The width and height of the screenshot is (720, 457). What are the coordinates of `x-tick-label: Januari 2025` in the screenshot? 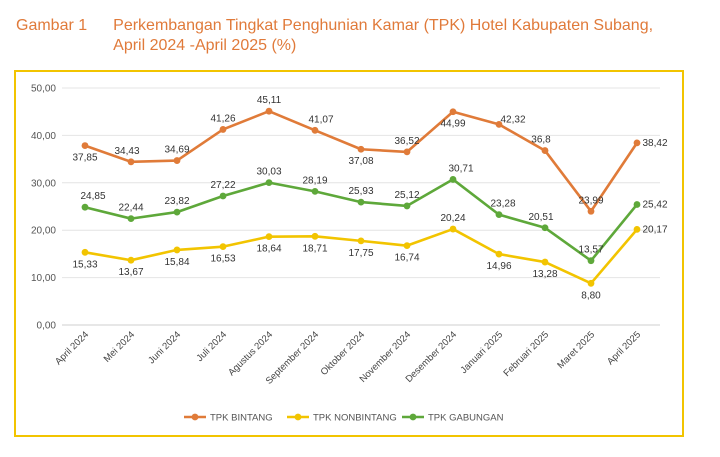 It's located at (481, 352).